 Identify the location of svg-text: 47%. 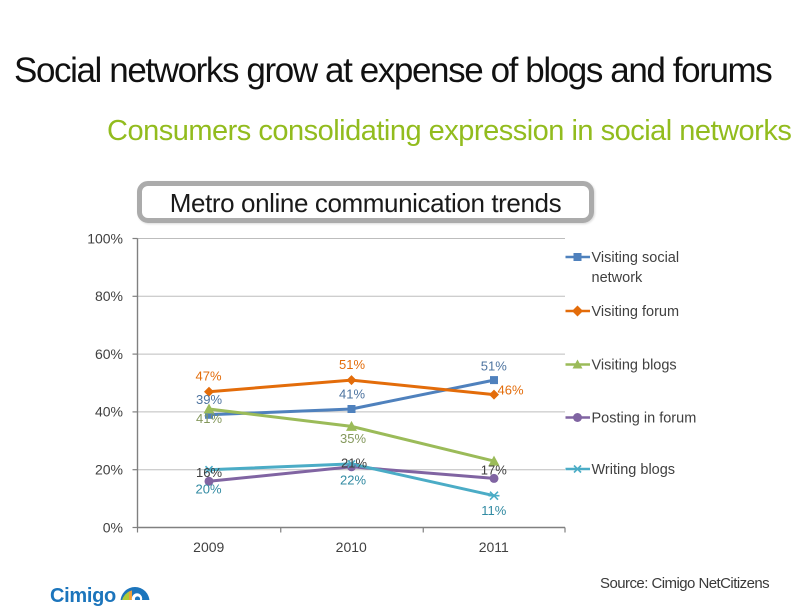
(208, 376).